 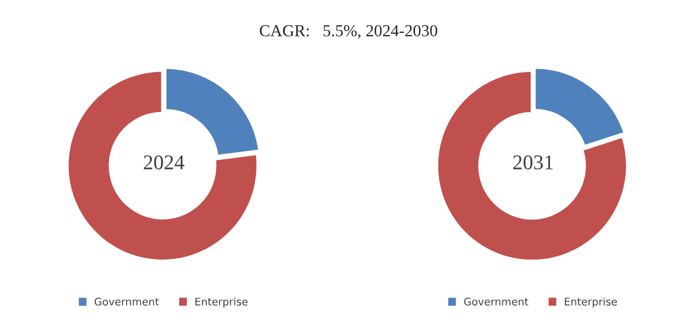 What do you see at coordinates (349, 32) in the screenshot?
I see `text: CAGR: 5.5%, 2024-2030` at bounding box center [349, 32].